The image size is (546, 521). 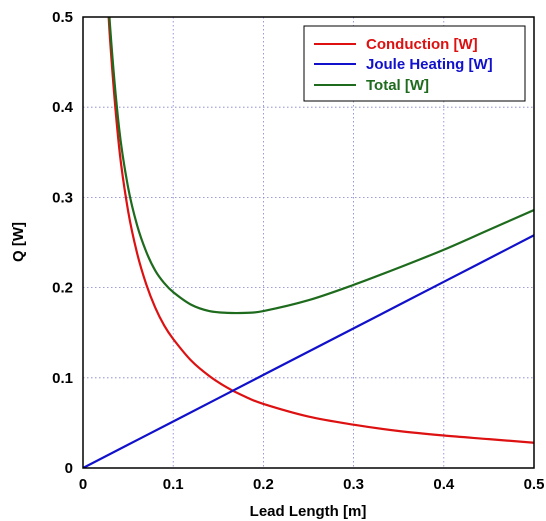 I want to click on x-tick-label: 0.2, so click(x=263, y=484).